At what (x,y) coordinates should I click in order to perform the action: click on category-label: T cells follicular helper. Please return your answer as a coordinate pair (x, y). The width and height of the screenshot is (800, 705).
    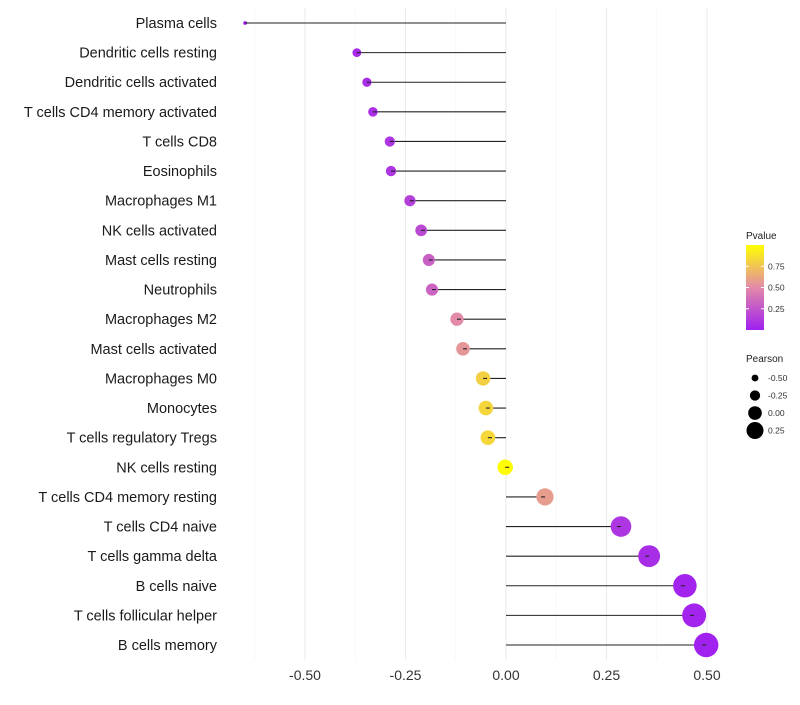
    Looking at the image, I should click on (145, 616).